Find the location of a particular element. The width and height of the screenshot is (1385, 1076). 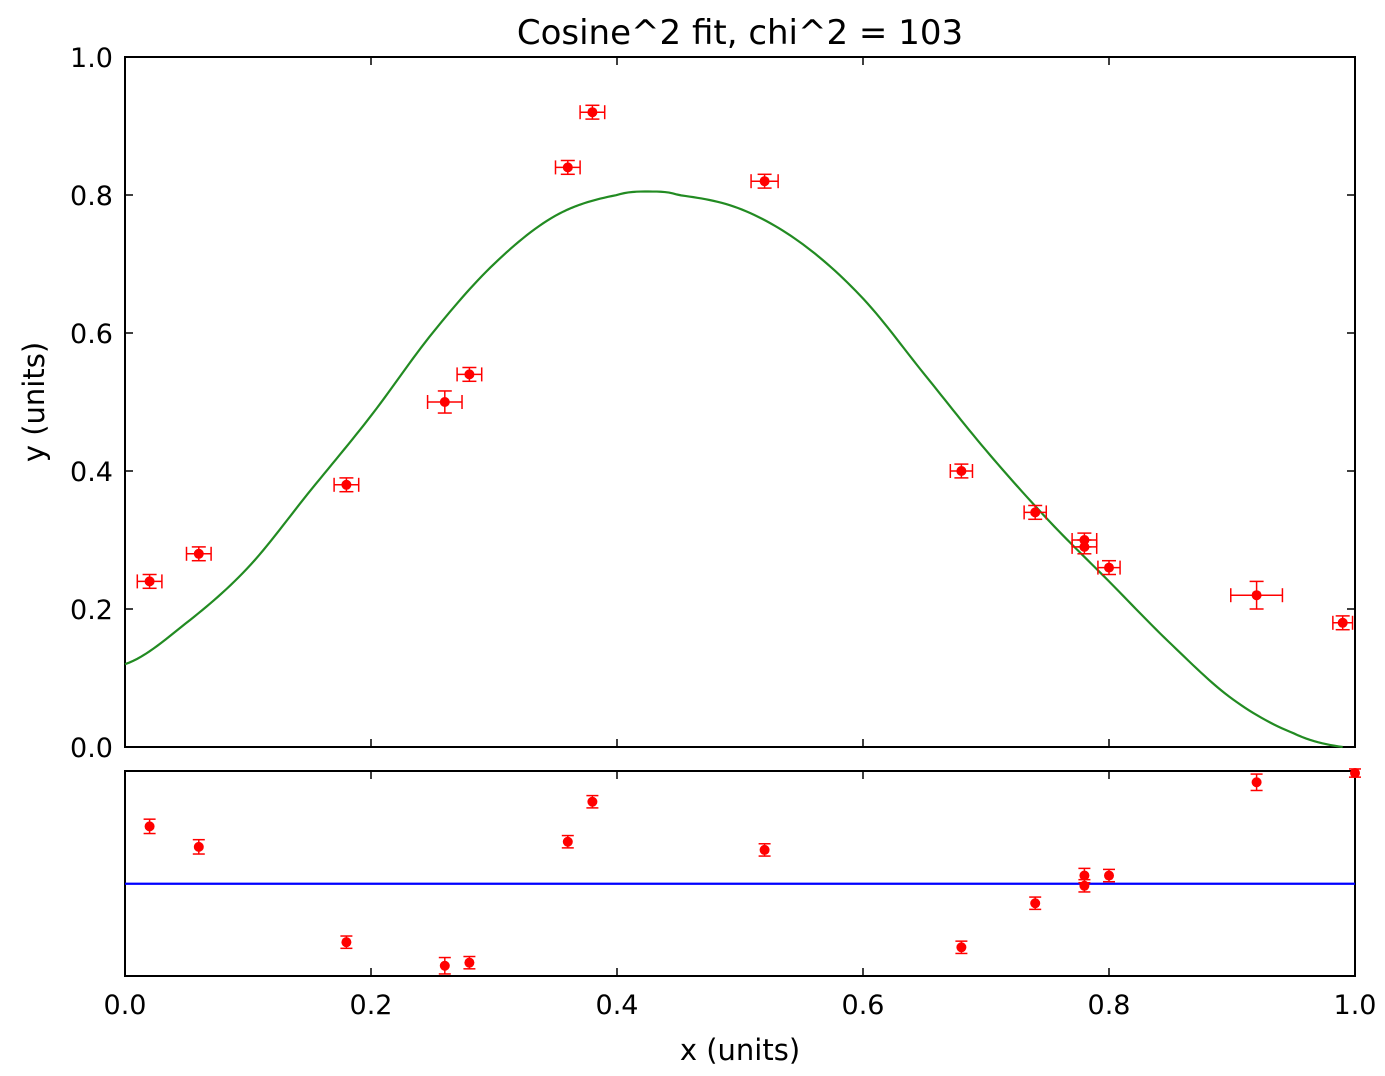

x-tick-label: 0.6 is located at coordinates (863, 1005).